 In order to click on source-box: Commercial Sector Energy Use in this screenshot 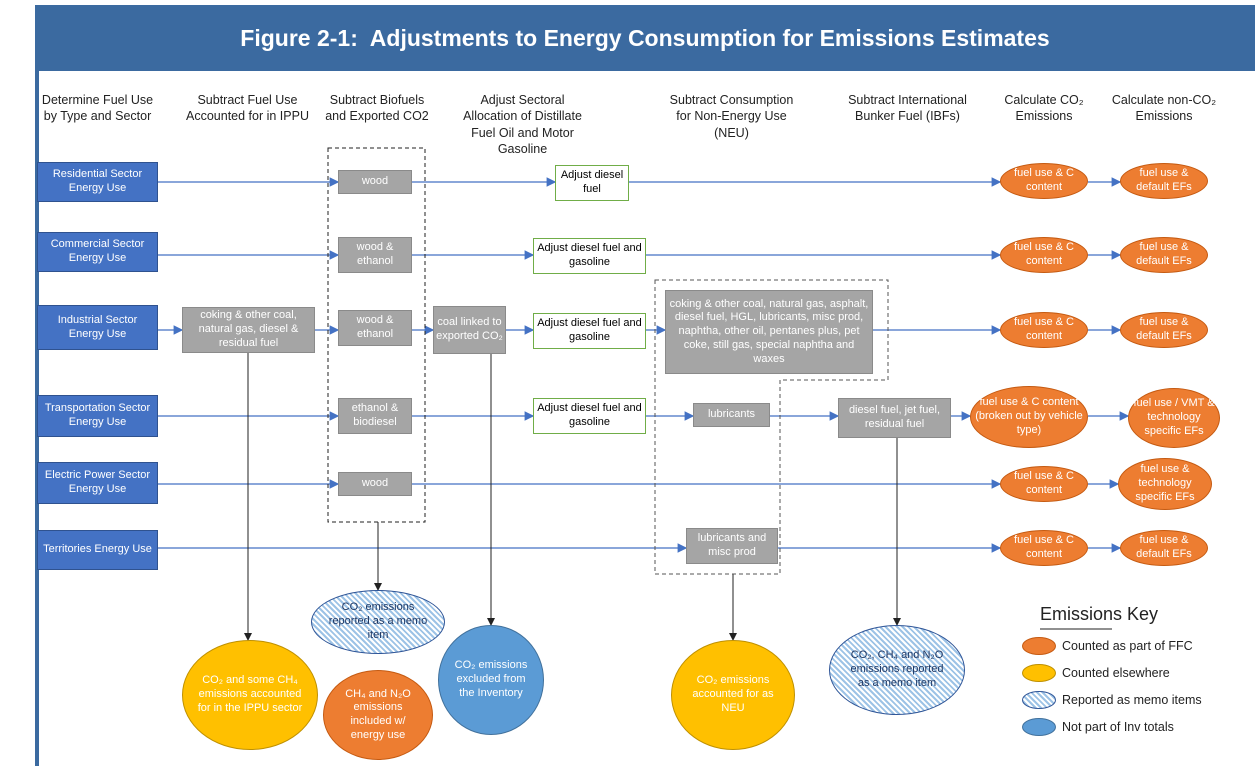, I will do `click(97, 252)`.